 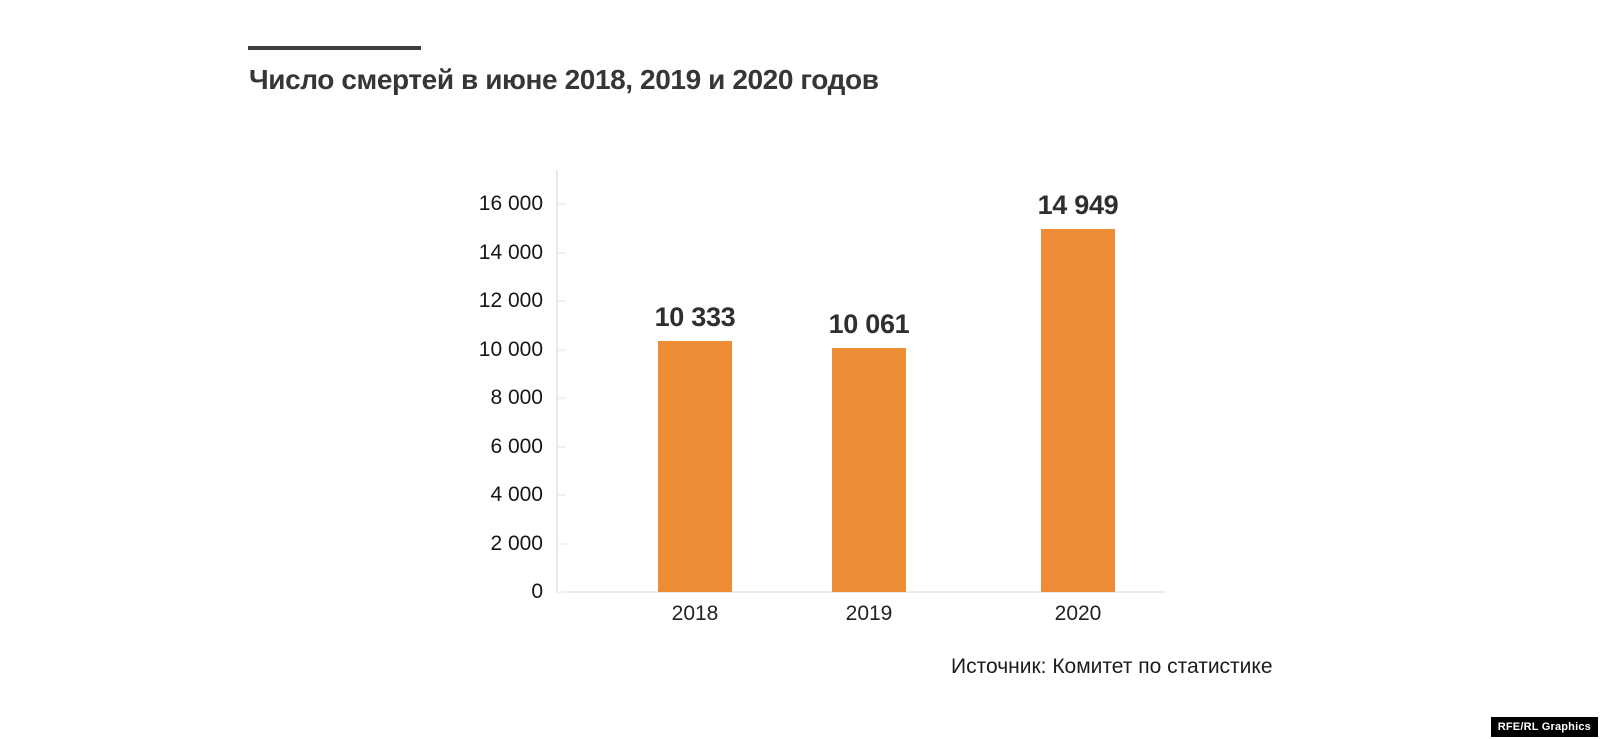 I want to click on x-axis-baseline, so click(x=861, y=592).